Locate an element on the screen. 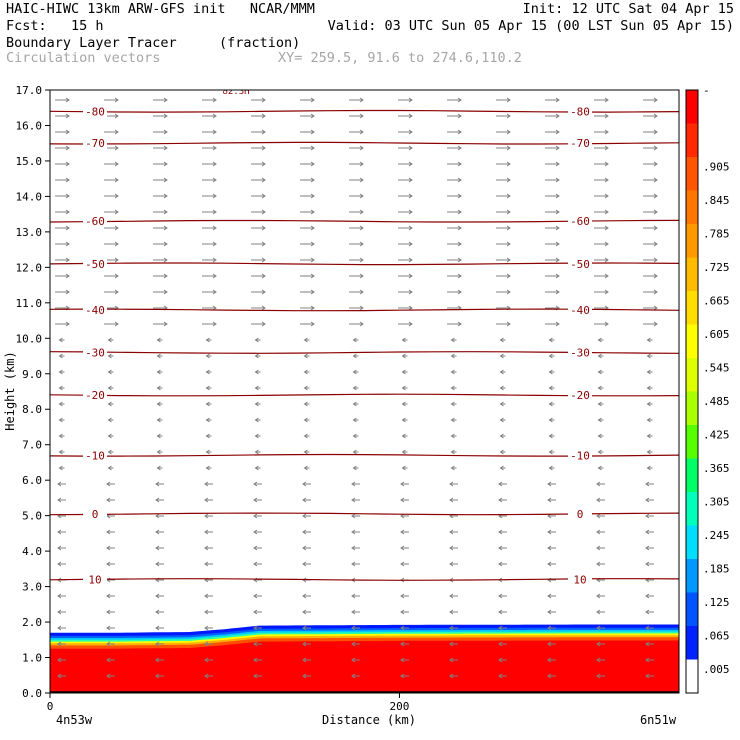 Image resolution: width=740 pixels, height=740 pixels. y-tick-label-7: 7.0 is located at coordinates (32, 445).